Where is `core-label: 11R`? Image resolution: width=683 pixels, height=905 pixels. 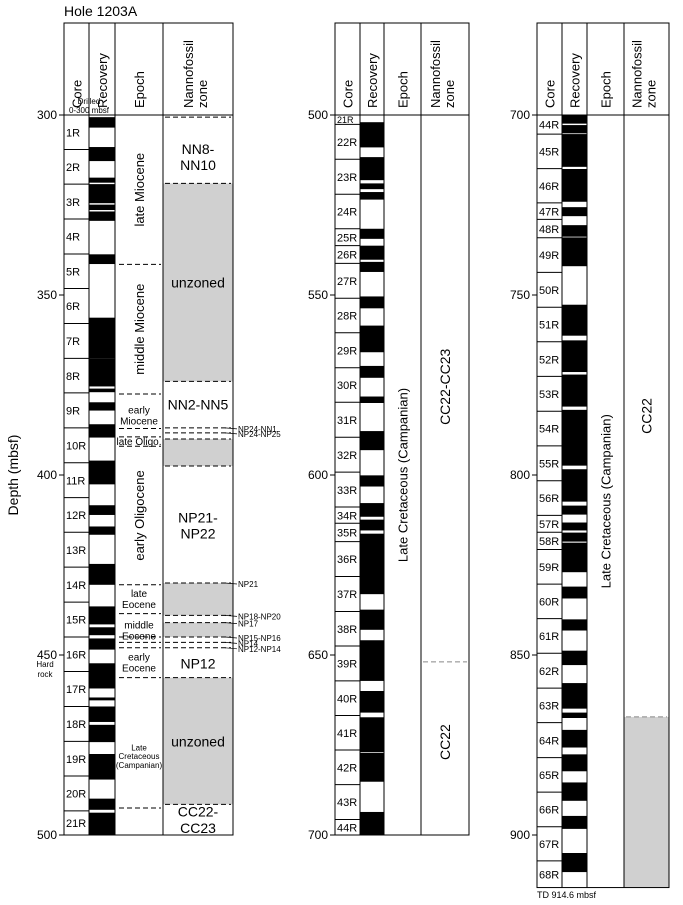
core-label: 11R is located at coordinates (75, 481).